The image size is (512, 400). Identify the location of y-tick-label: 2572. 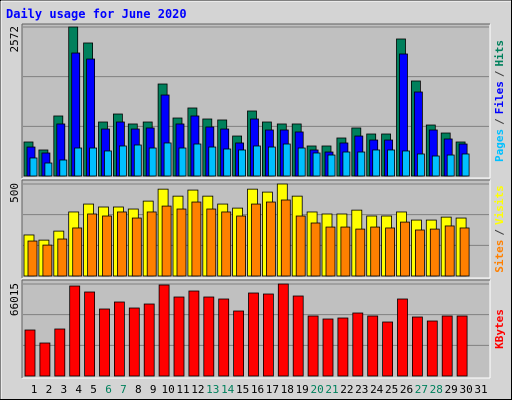
(14, 39).